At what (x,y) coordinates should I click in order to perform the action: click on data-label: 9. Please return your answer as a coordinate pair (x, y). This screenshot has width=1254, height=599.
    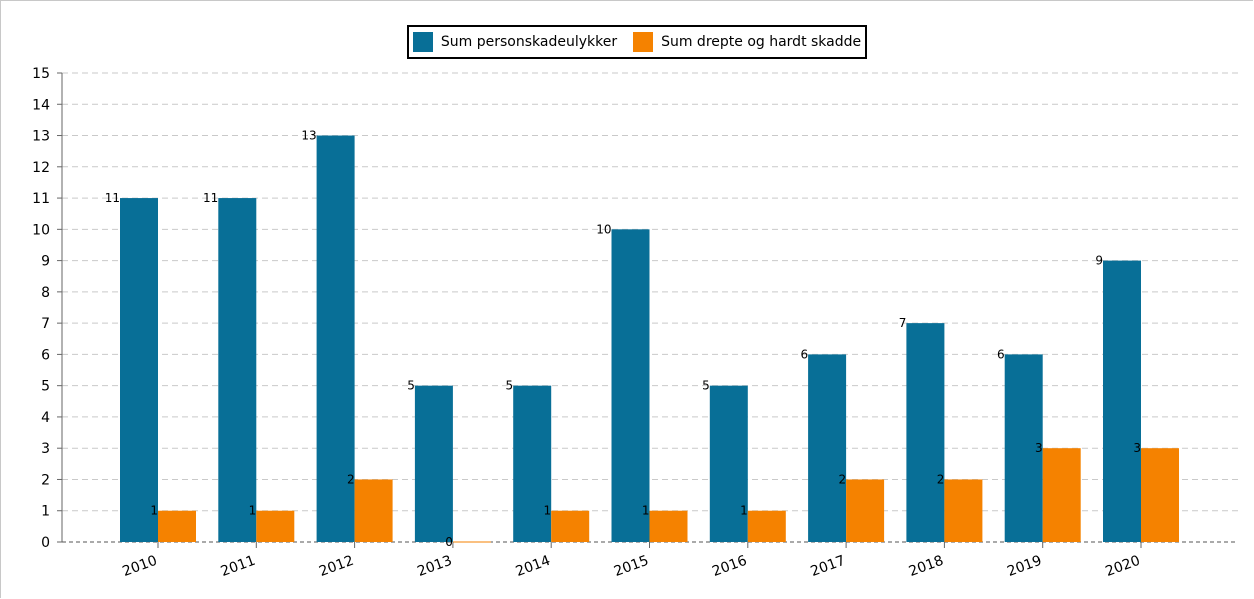
    Looking at the image, I should click on (1099, 261).